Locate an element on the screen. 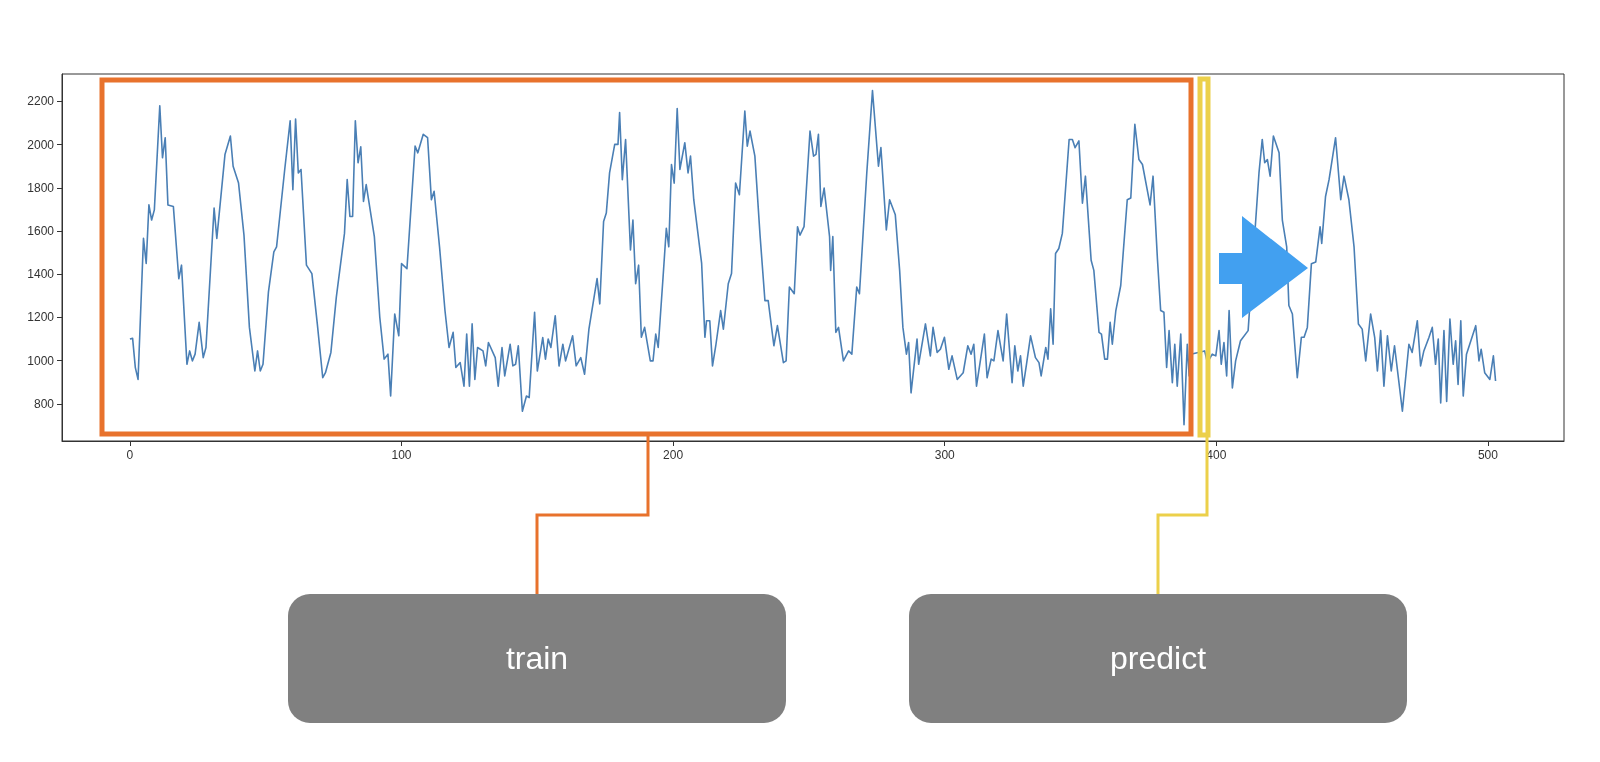 This screenshot has height=762, width=1600. text: train is located at coordinates (537, 658).